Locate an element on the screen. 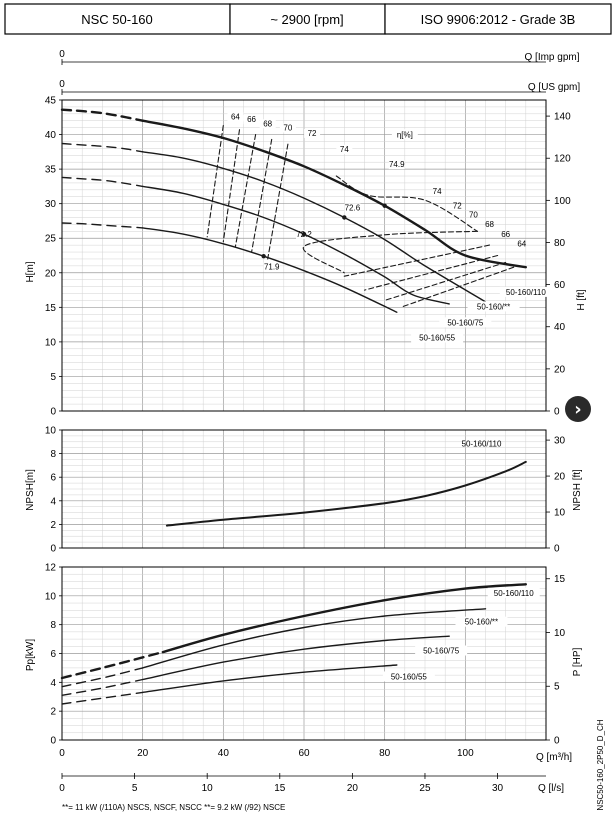 The image size is (616, 820). head-y2-axis-label: H [ft] is located at coordinates (581, 299).